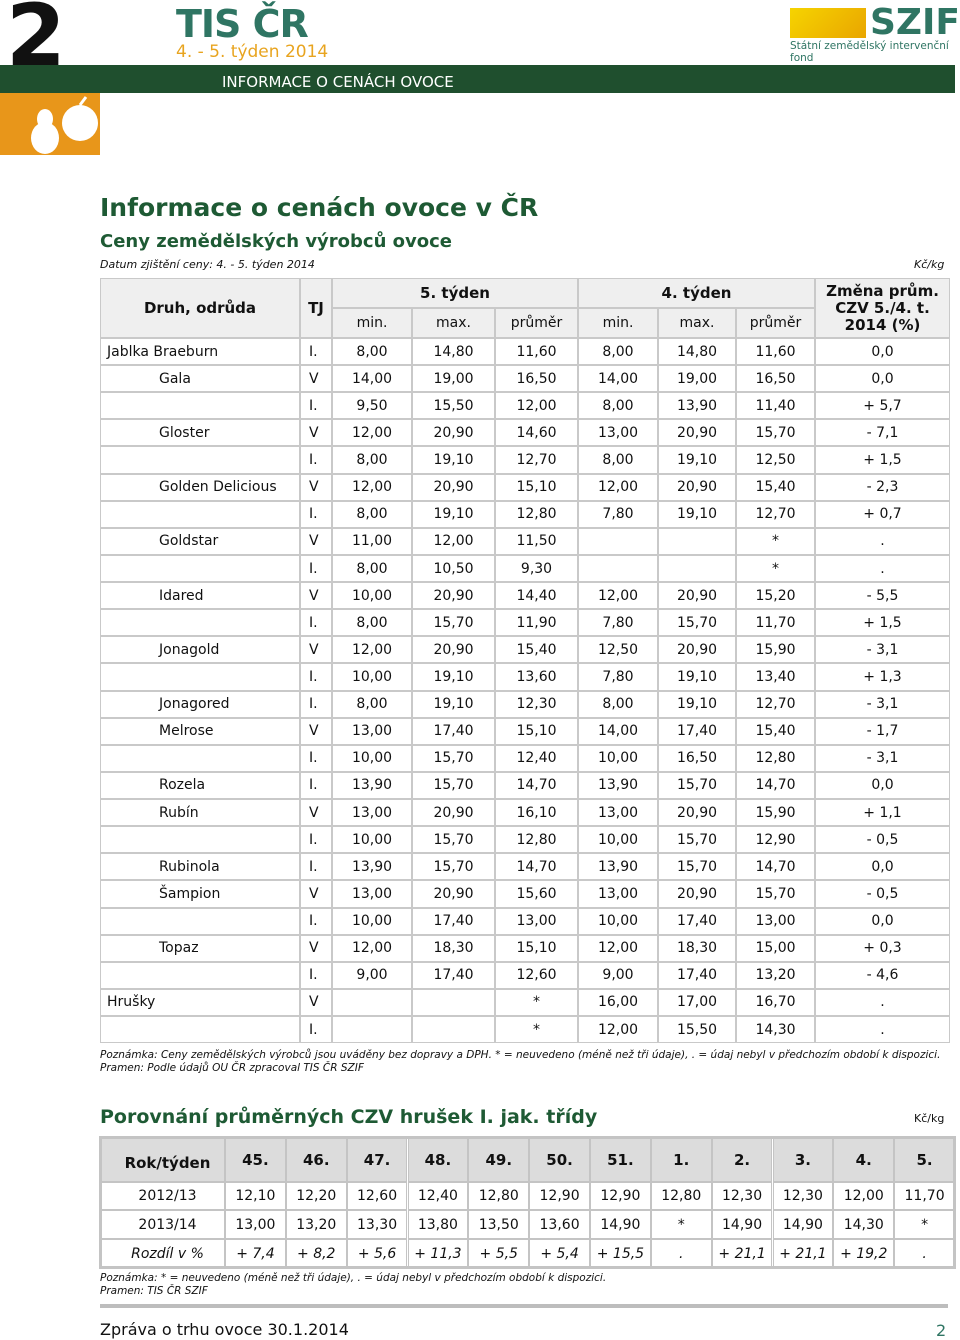  What do you see at coordinates (697, 323) in the screenshot?
I see `subcolumn-header: max.` at bounding box center [697, 323].